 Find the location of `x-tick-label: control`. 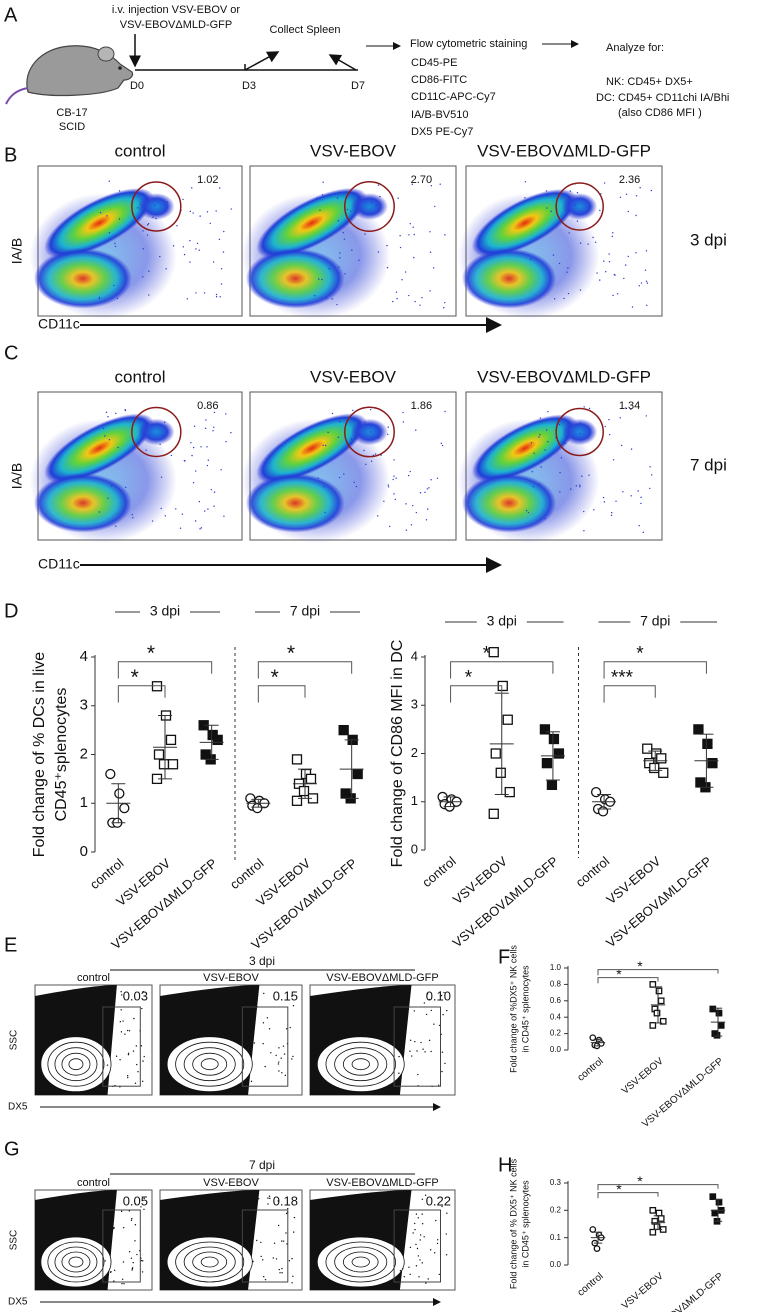

x-tick-label: control is located at coordinates (593, 871).